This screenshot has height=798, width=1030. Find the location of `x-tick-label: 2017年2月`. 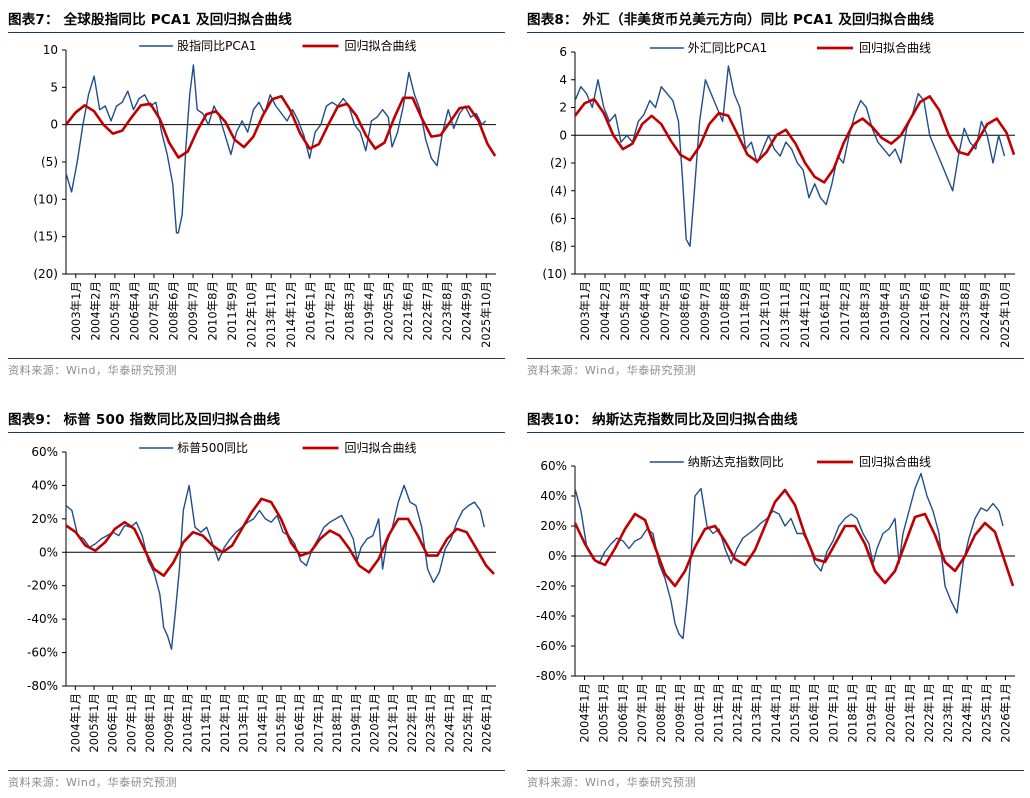

x-tick-label: 2017年2月 is located at coordinates (845, 311).